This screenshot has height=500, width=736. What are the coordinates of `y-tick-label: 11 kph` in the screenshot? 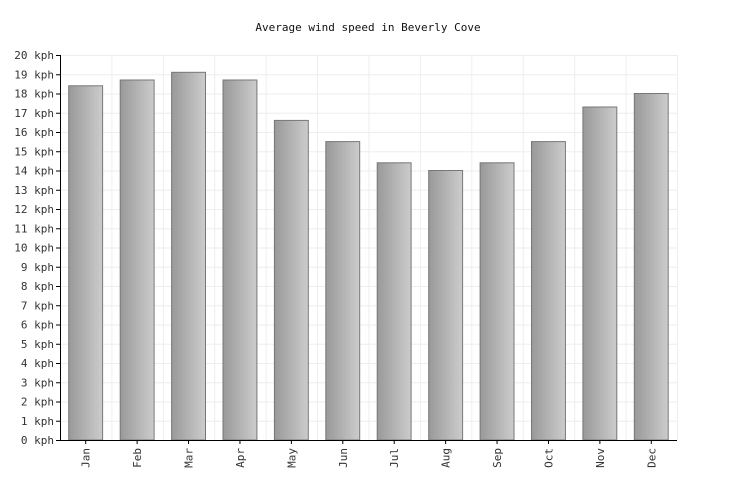 It's located at (34, 228).